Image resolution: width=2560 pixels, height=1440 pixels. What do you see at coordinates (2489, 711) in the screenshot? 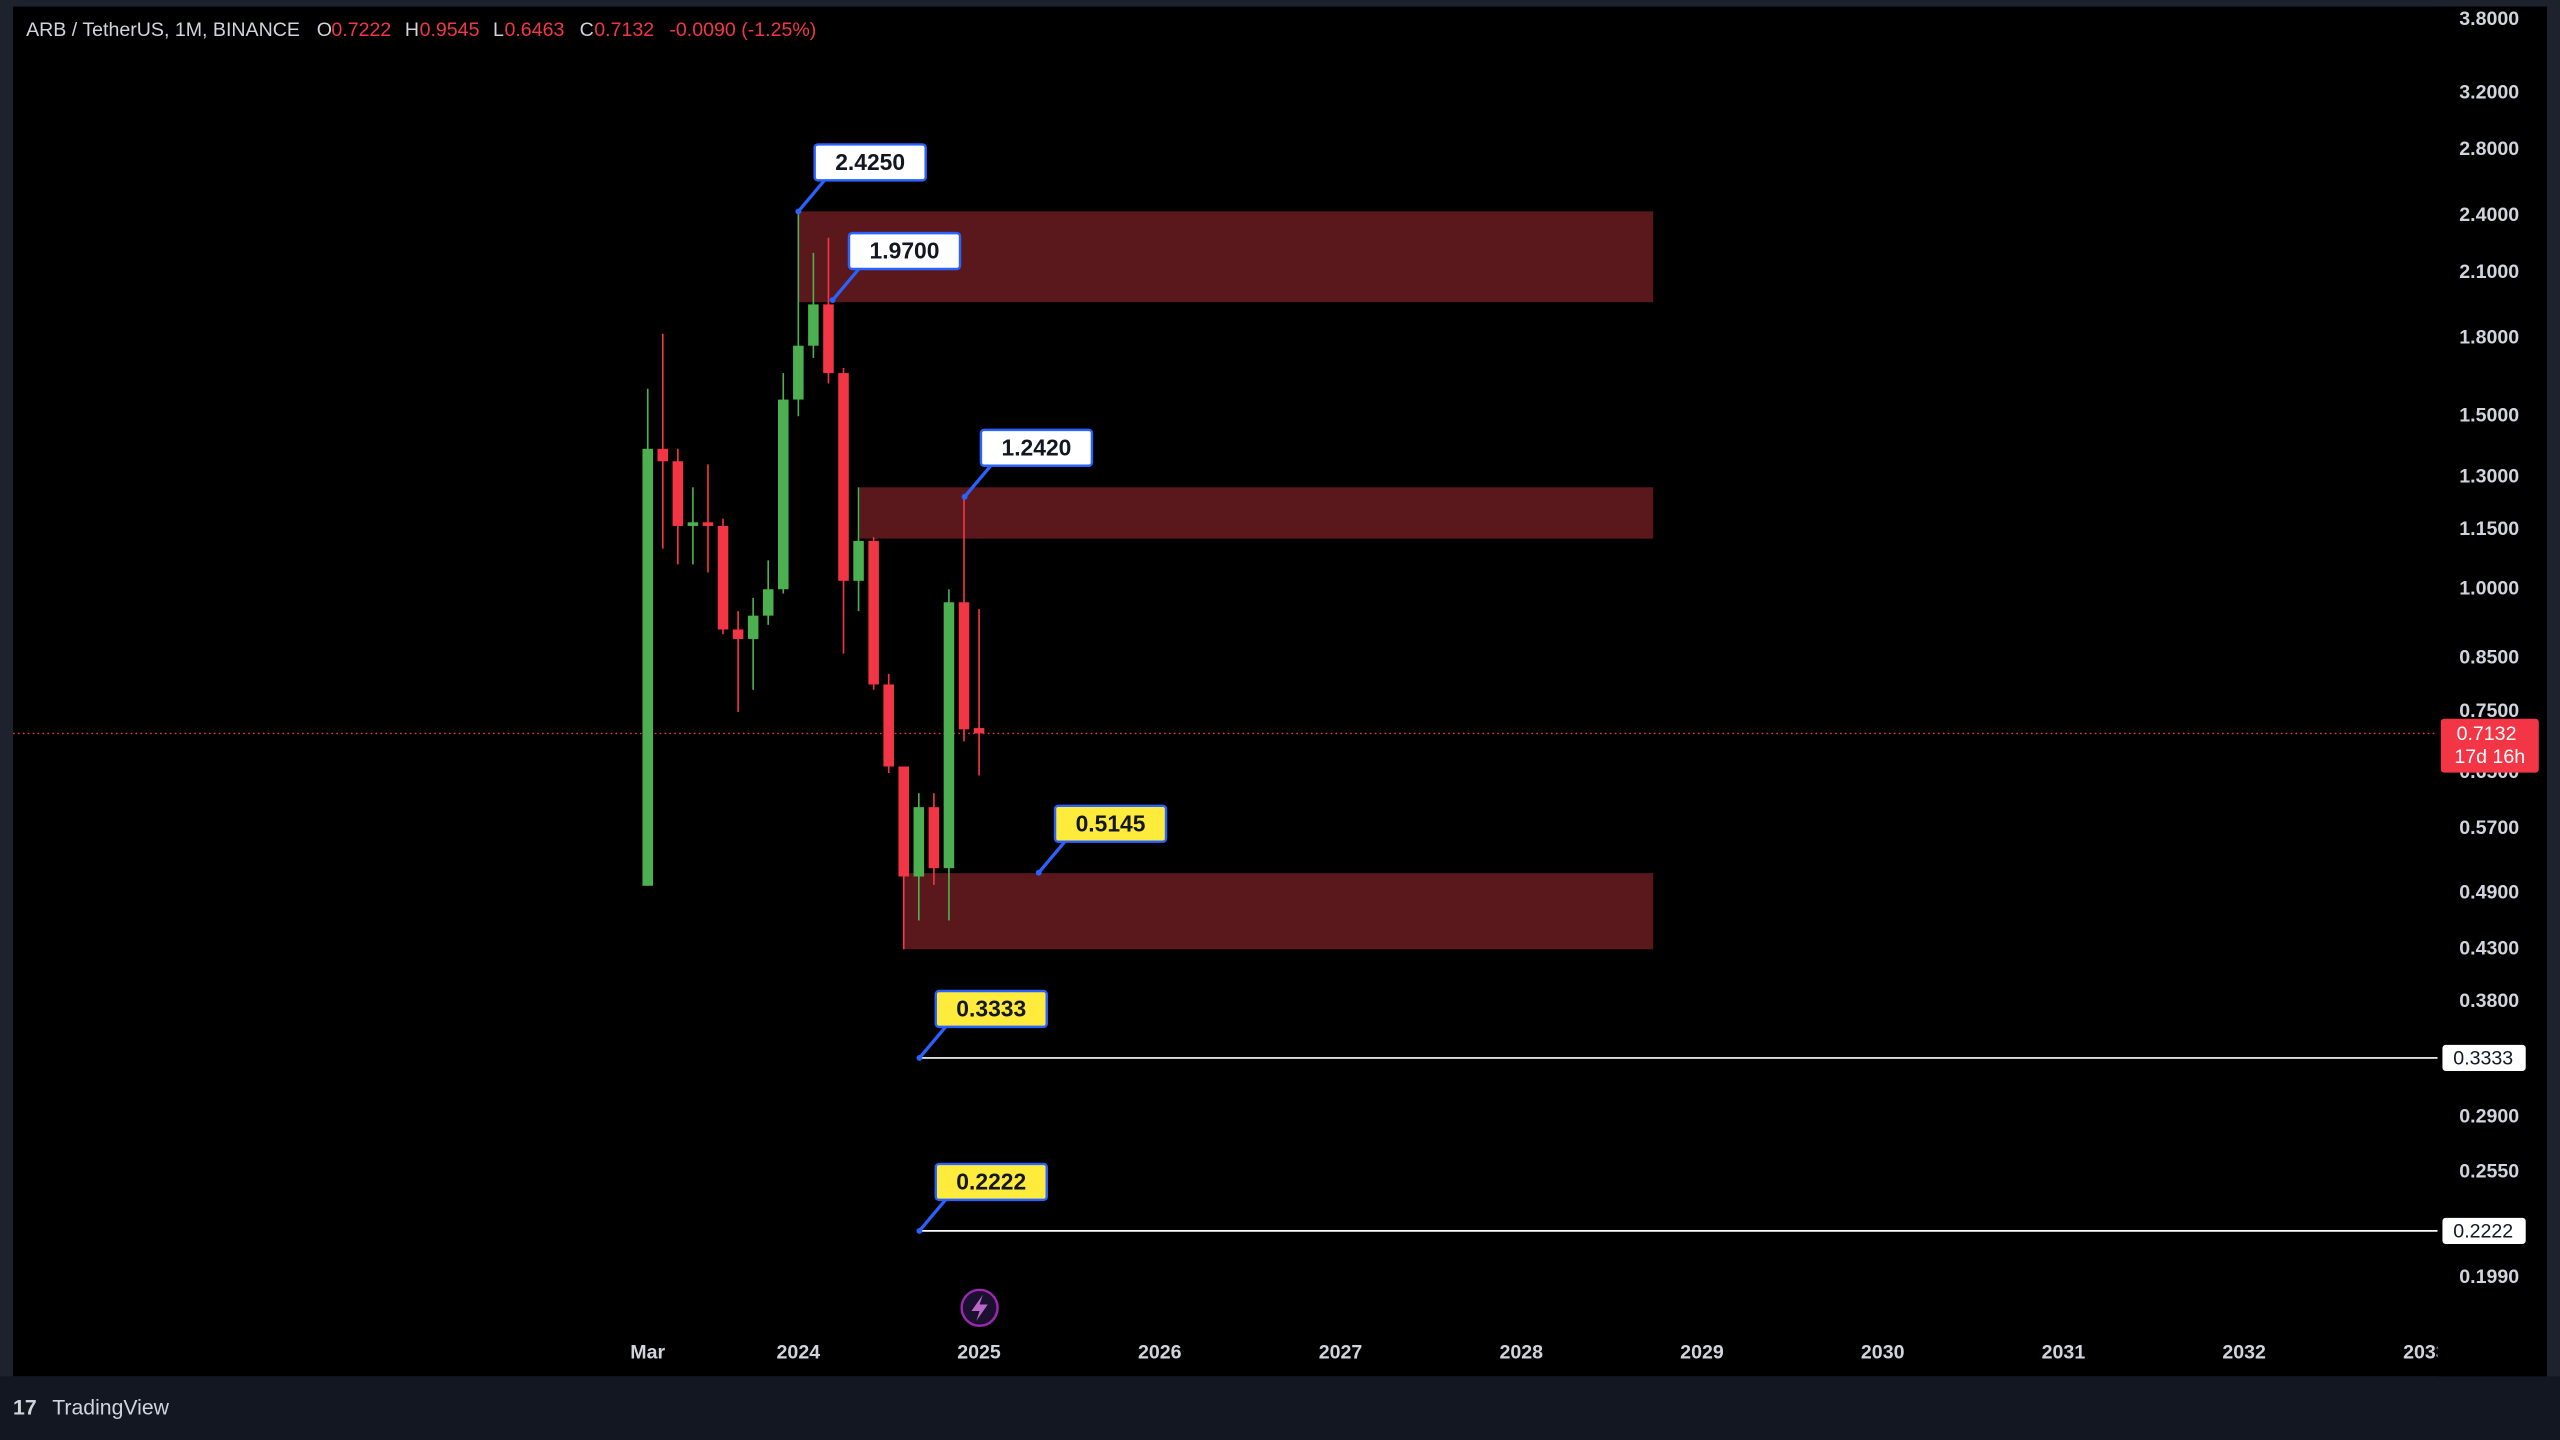
I see `y-tick-label: 0.7500` at bounding box center [2489, 711].